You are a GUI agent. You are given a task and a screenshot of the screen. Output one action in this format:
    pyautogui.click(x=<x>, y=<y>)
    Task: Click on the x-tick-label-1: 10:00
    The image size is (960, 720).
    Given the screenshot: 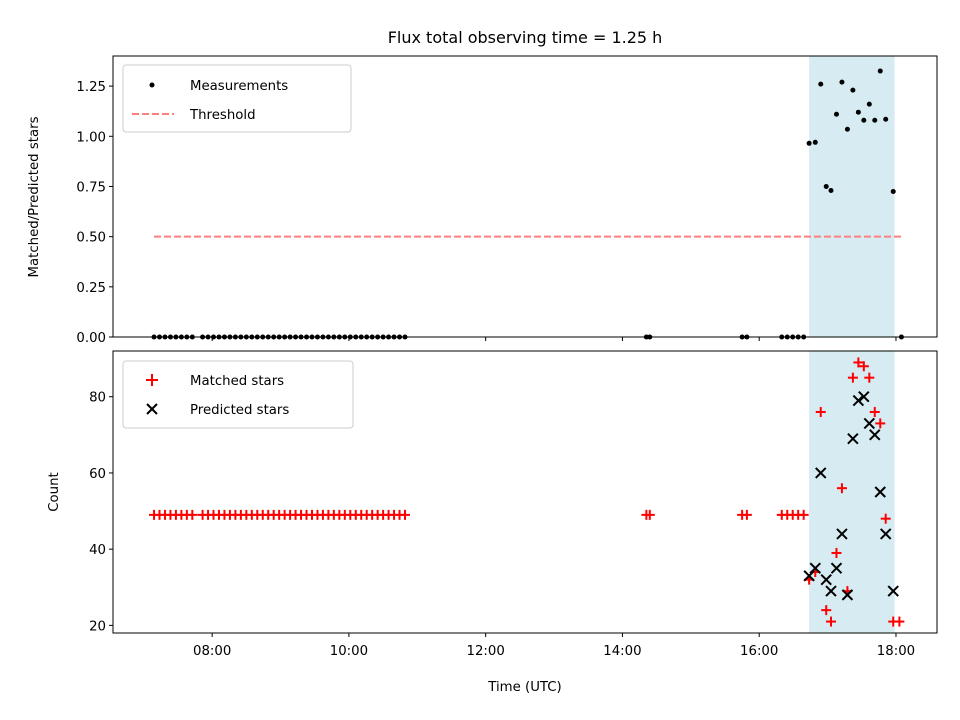 What is the action you would take?
    pyautogui.click(x=349, y=651)
    